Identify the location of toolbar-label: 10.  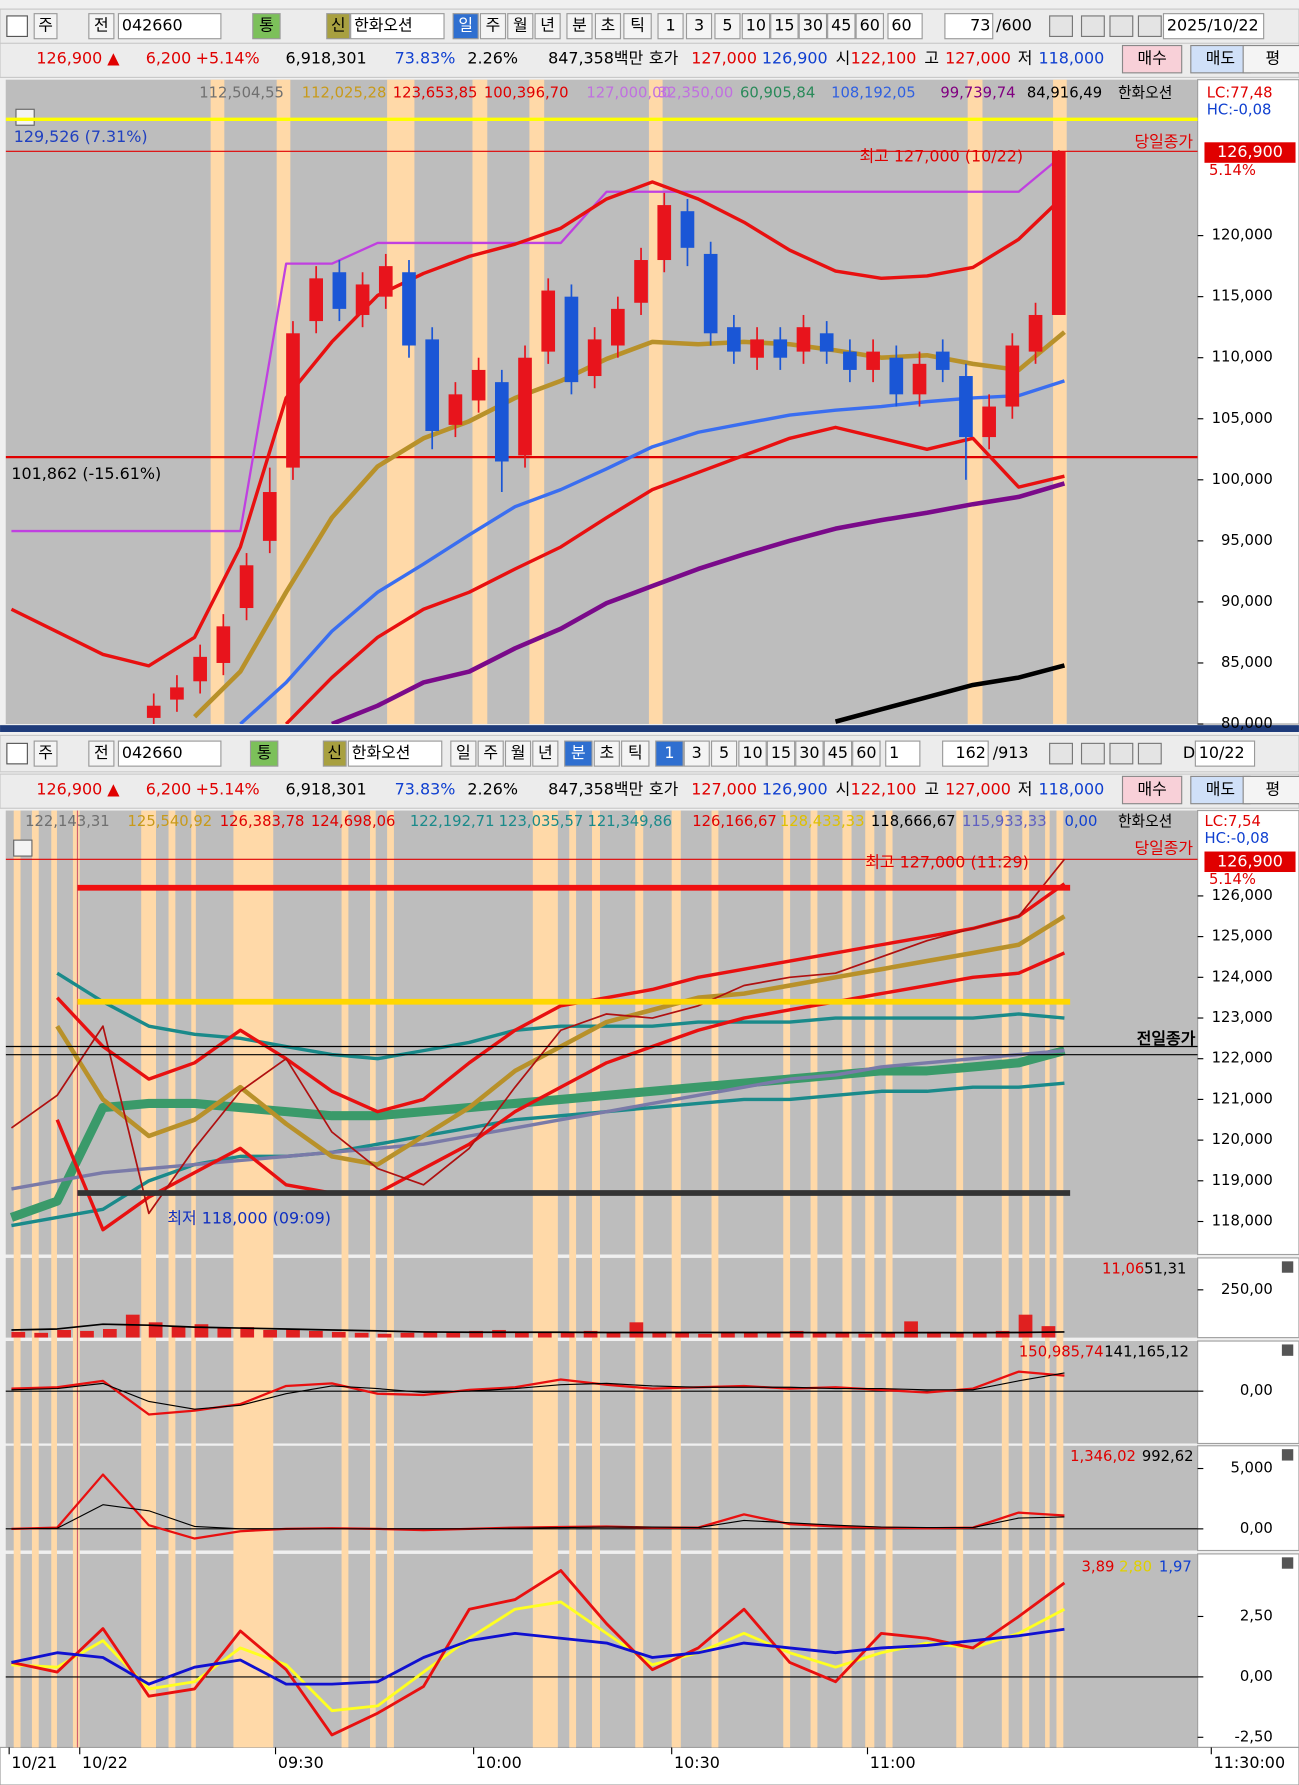
(752, 752).